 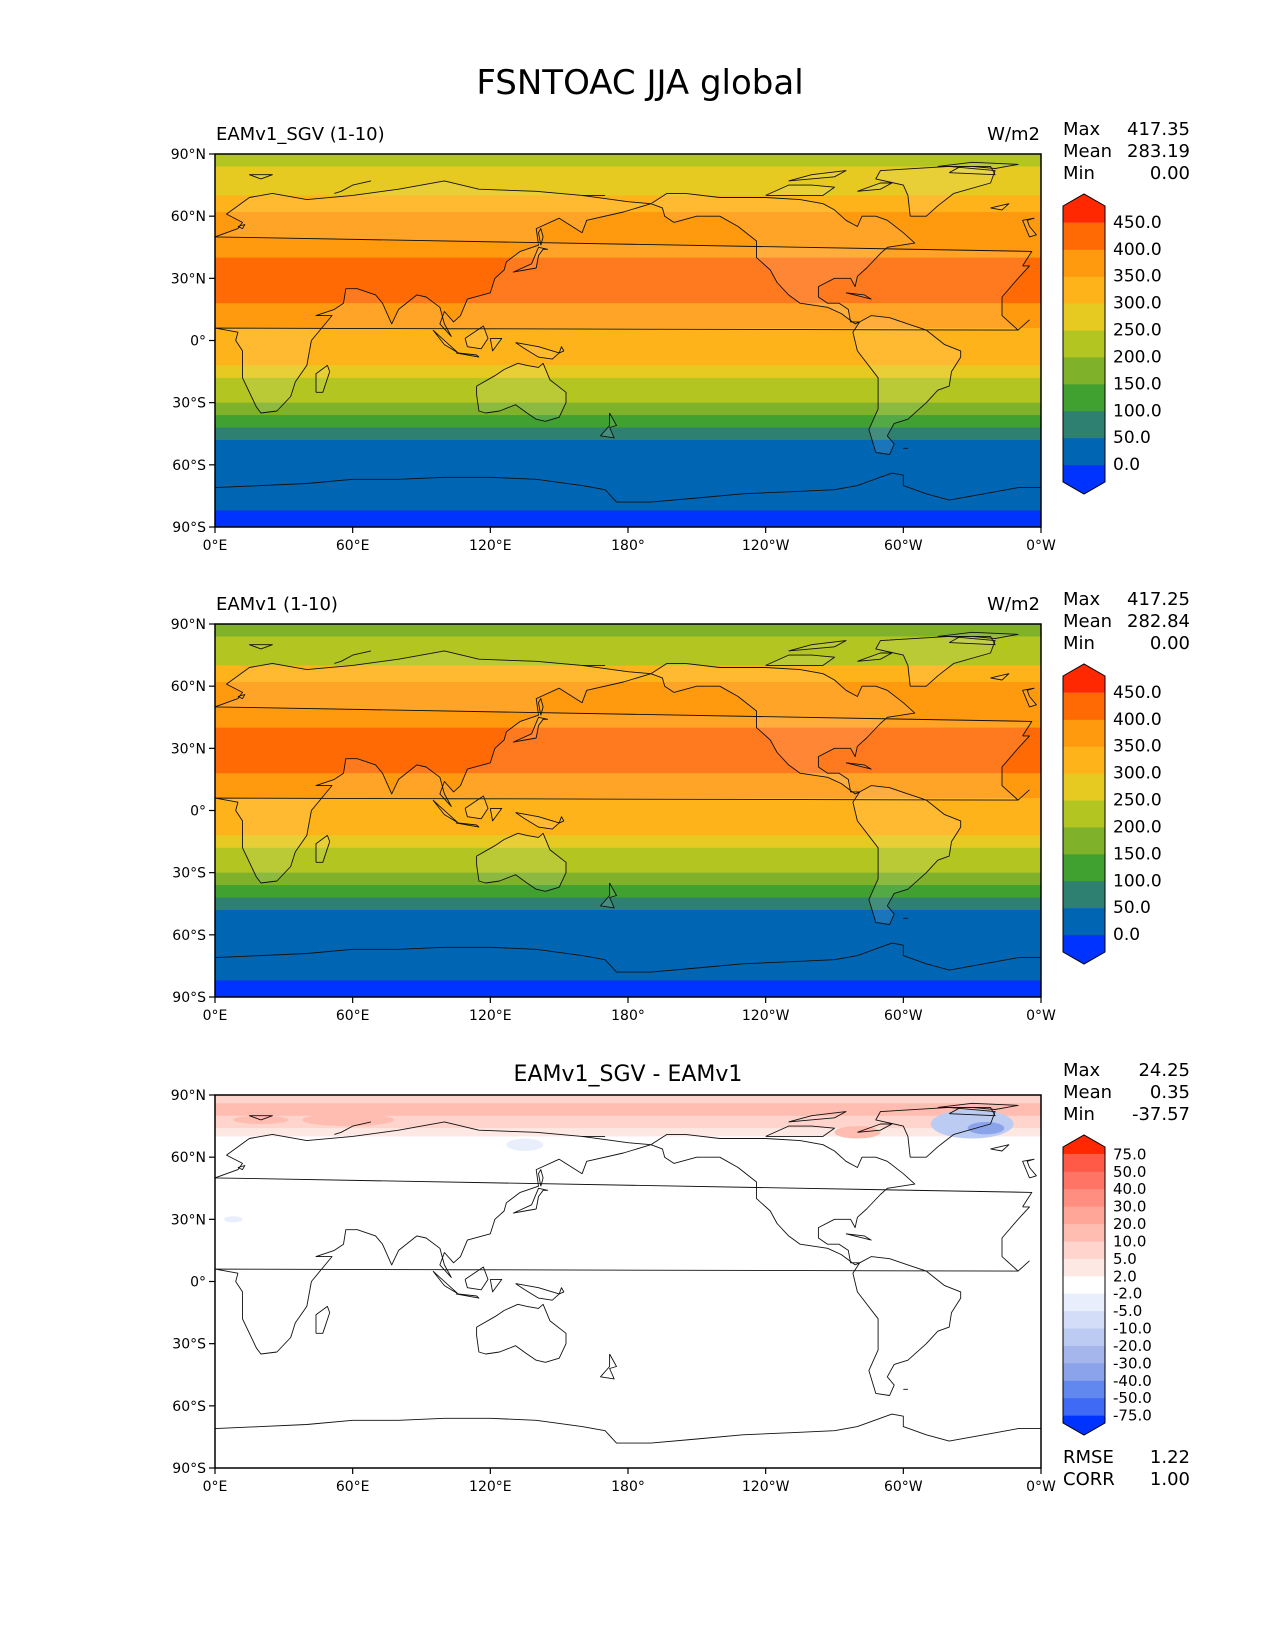 I want to click on colorbar-tick-label: -40.0, so click(x=1132, y=1381).